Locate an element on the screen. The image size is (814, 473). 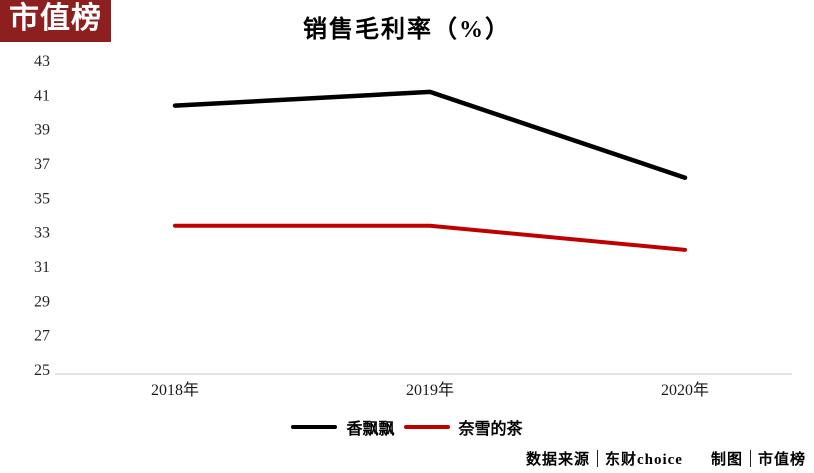
y-tick-label: 35 is located at coordinates (42, 198).